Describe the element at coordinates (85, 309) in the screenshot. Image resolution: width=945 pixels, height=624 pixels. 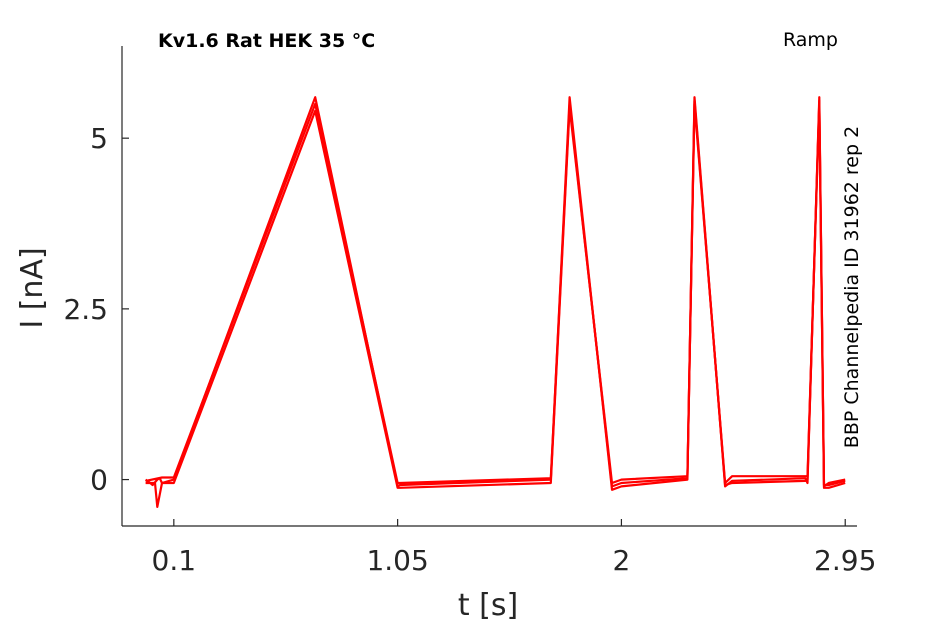
I see `y-tick-label: 2.5` at that location.